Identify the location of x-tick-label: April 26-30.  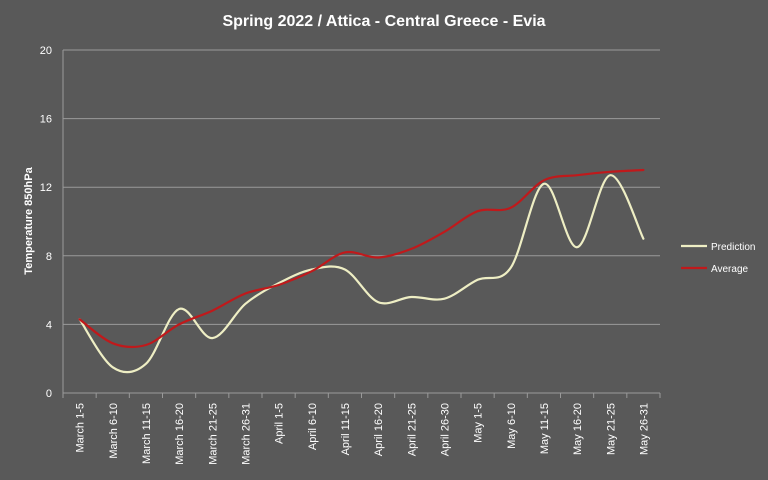
(445, 429).